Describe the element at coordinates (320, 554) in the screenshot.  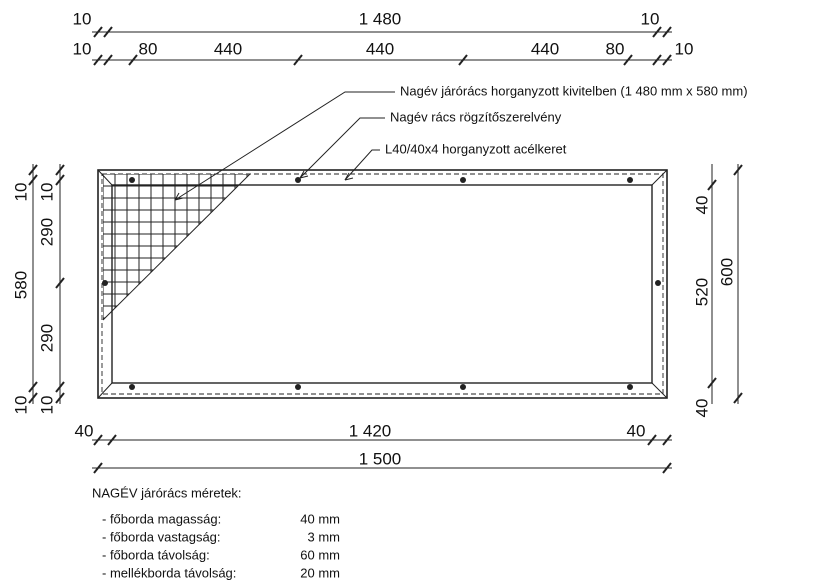
I see `spec-value: 60 mm` at that location.